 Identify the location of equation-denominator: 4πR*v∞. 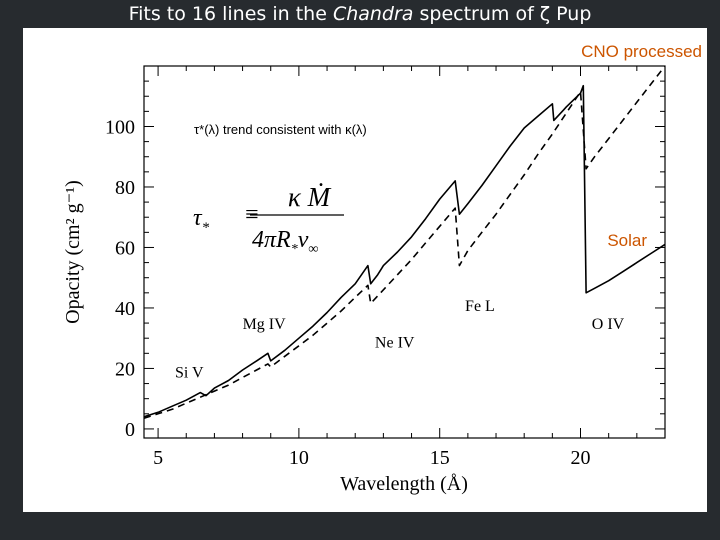
(285, 242).